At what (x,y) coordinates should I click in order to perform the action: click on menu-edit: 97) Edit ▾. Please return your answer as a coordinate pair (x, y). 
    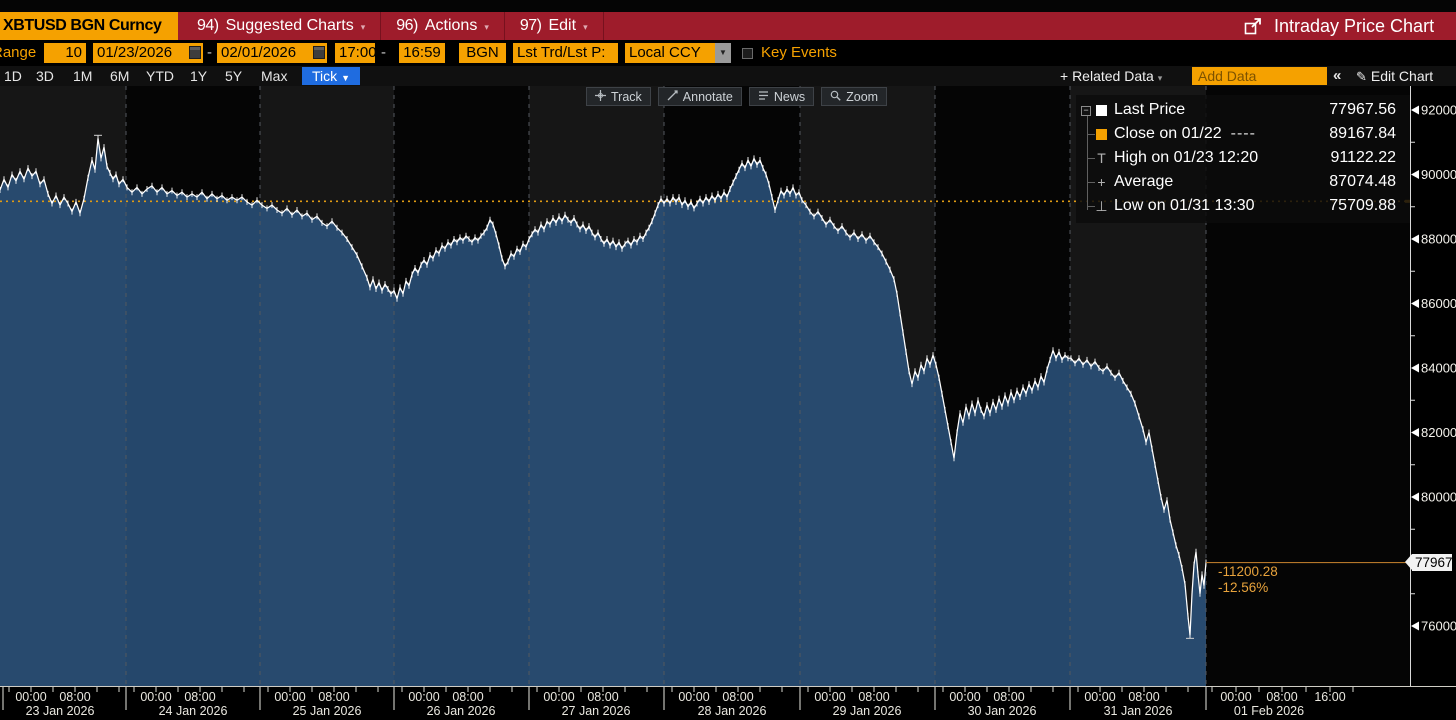
    Looking at the image, I should click on (554, 26).